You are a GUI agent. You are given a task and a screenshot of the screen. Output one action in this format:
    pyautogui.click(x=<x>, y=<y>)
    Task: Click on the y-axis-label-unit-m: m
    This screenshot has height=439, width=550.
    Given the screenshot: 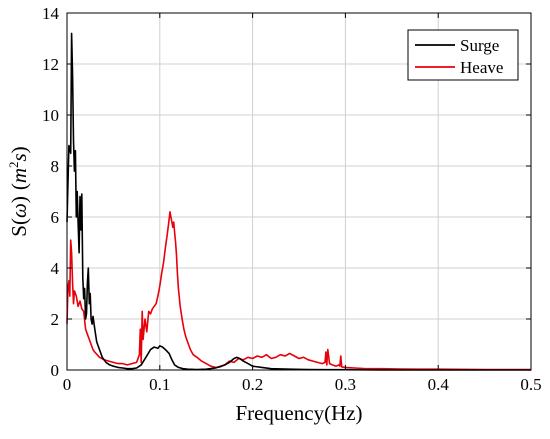 What is the action you would take?
    pyautogui.click(x=19, y=175)
    